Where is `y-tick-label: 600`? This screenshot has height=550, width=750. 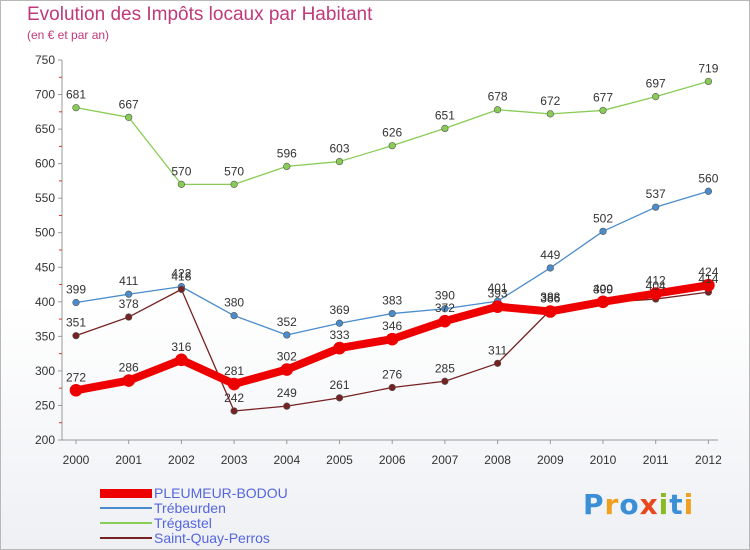
y-tick-label: 600 is located at coordinates (45, 164).